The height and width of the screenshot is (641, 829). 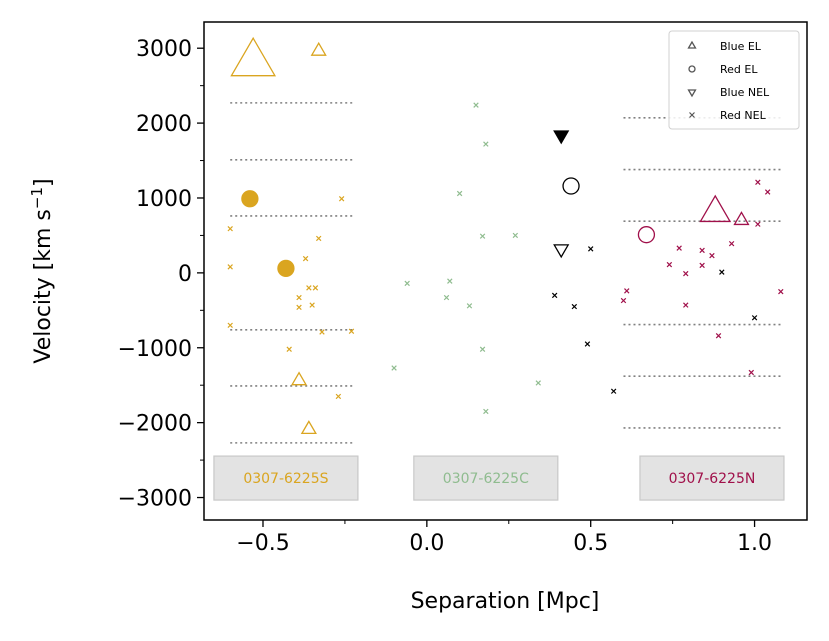 What do you see at coordinates (743, 115) in the screenshot?
I see `legend-label: Red NEL` at bounding box center [743, 115].